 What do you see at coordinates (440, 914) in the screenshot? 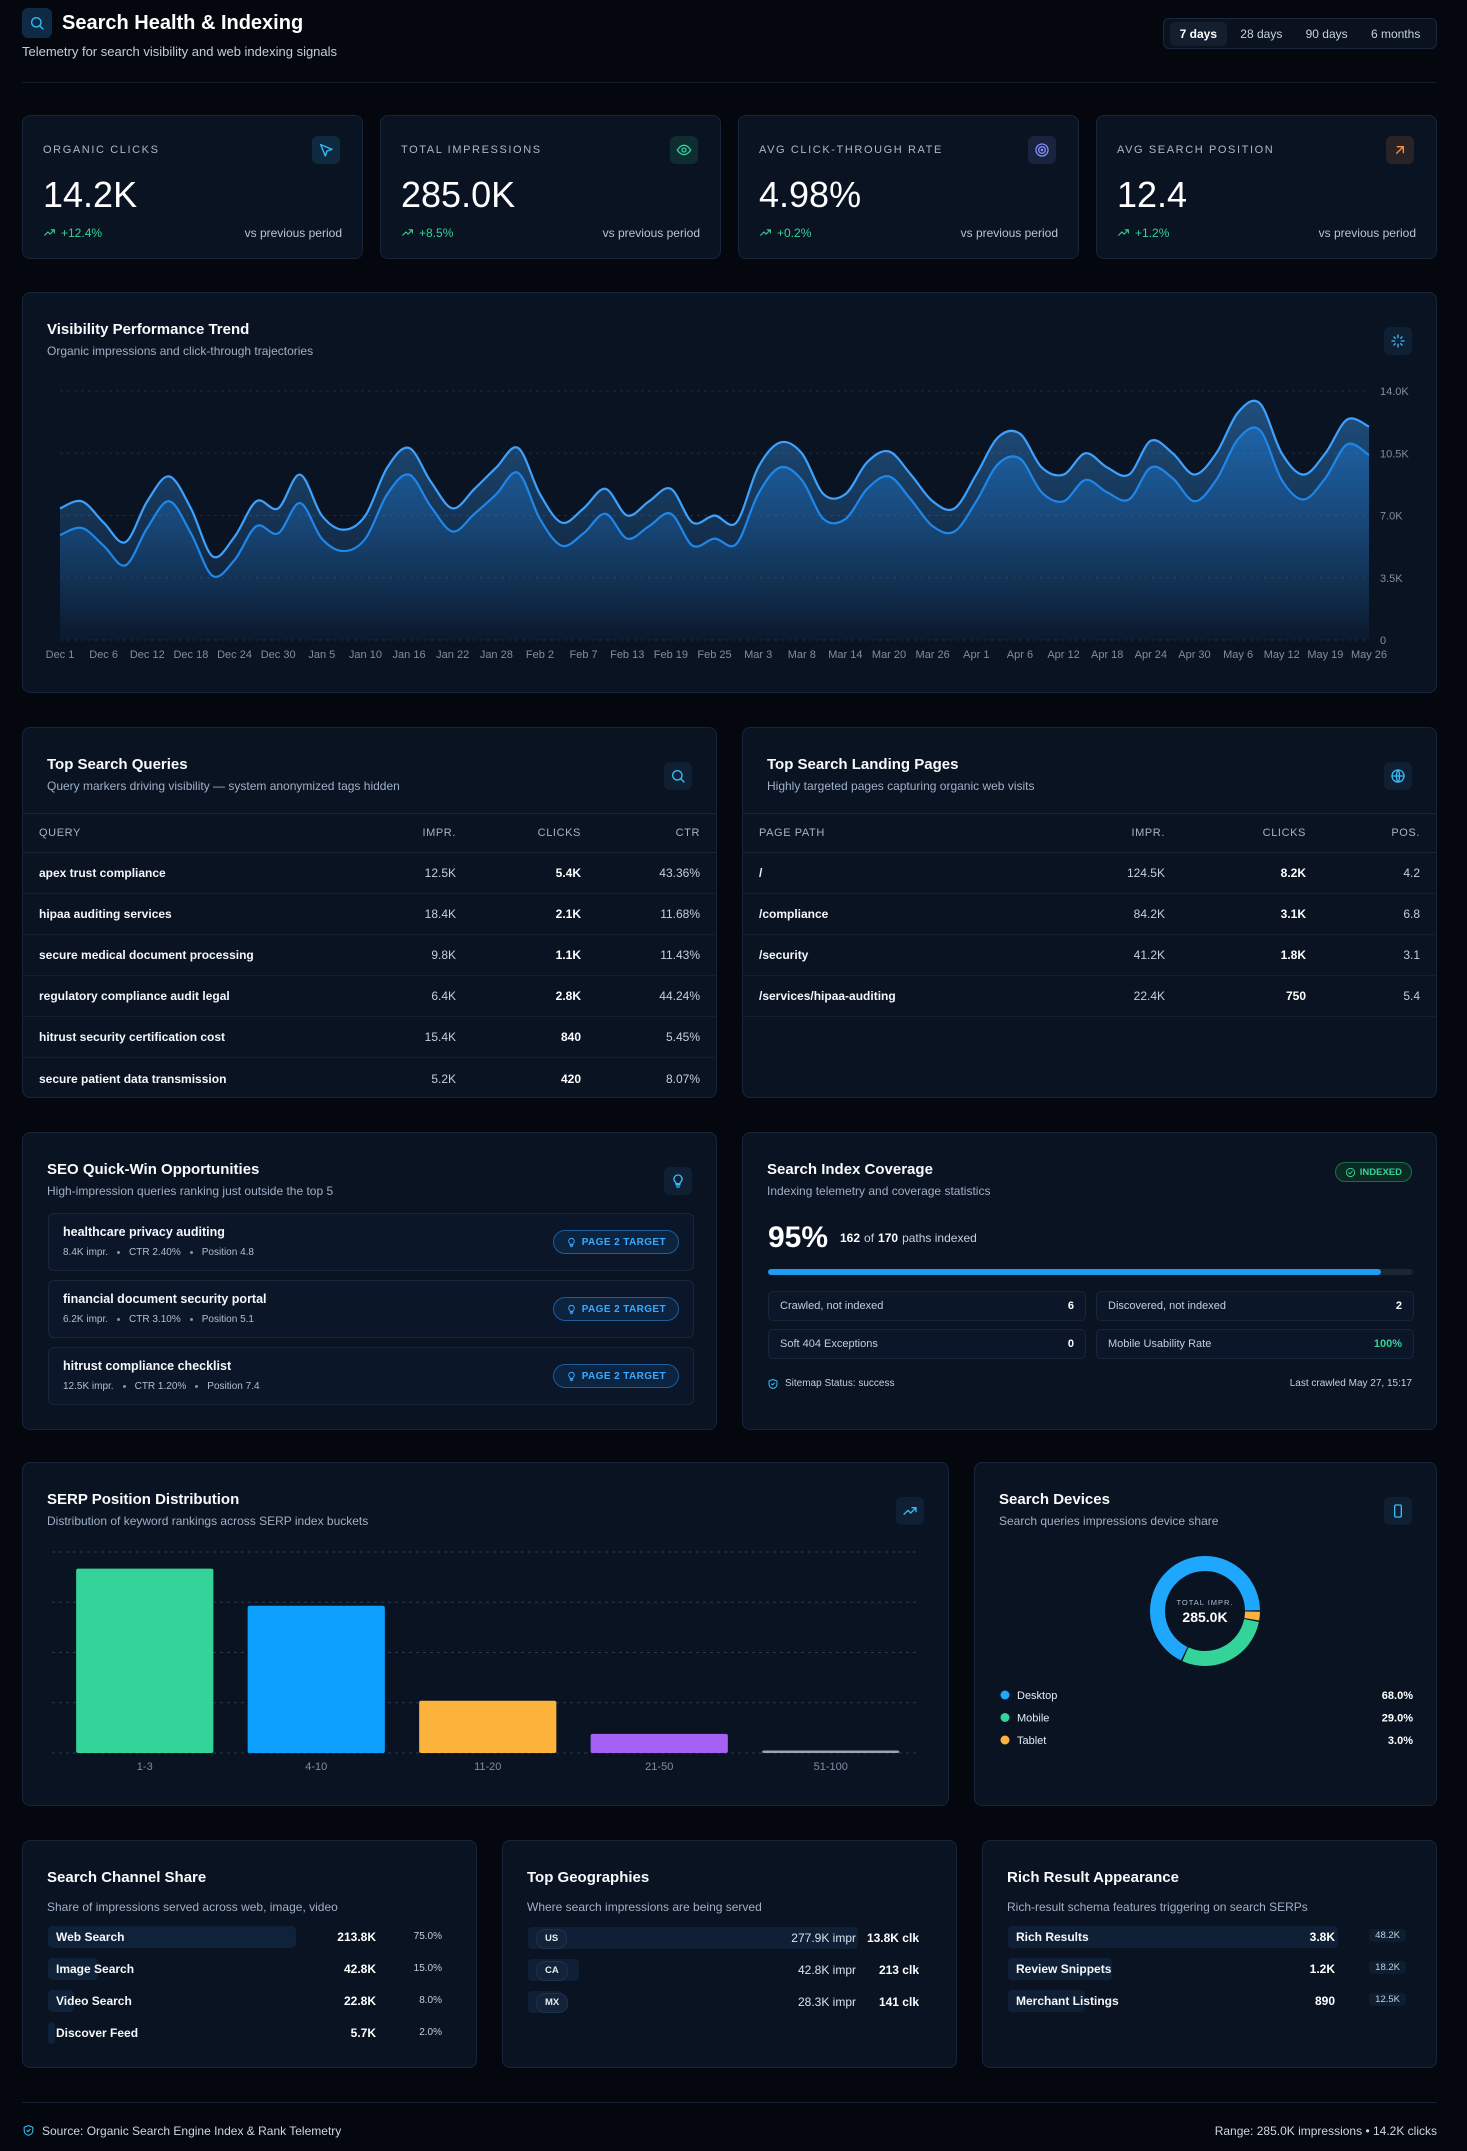
I see `table-cell: 18.4K` at bounding box center [440, 914].